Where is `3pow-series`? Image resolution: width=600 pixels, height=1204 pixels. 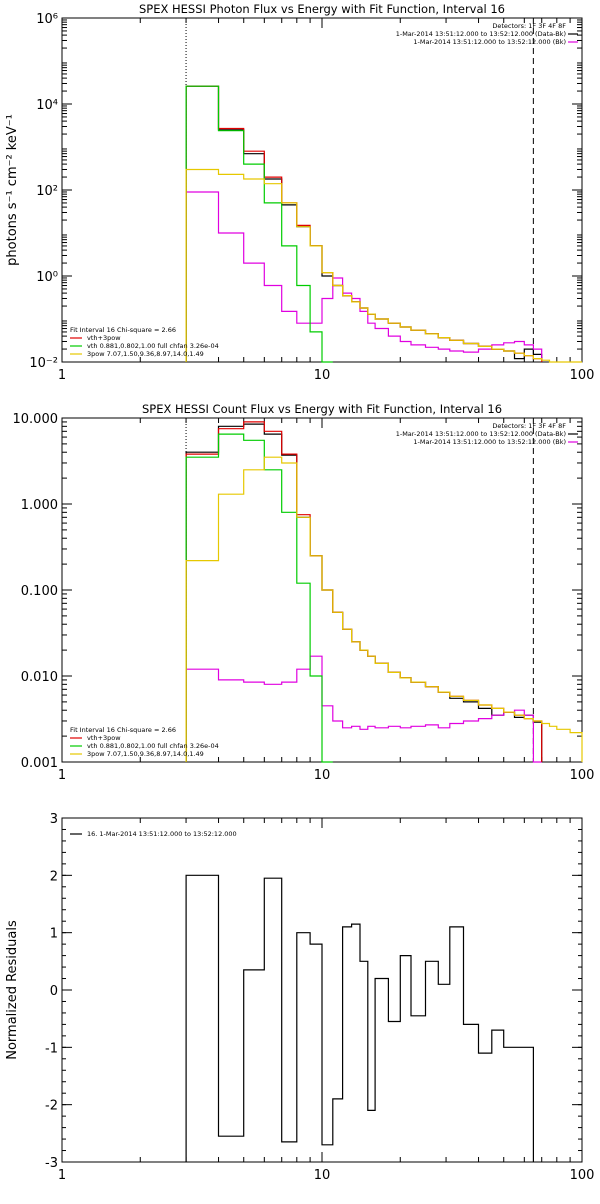 3pow-series is located at coordinates (383, 265).